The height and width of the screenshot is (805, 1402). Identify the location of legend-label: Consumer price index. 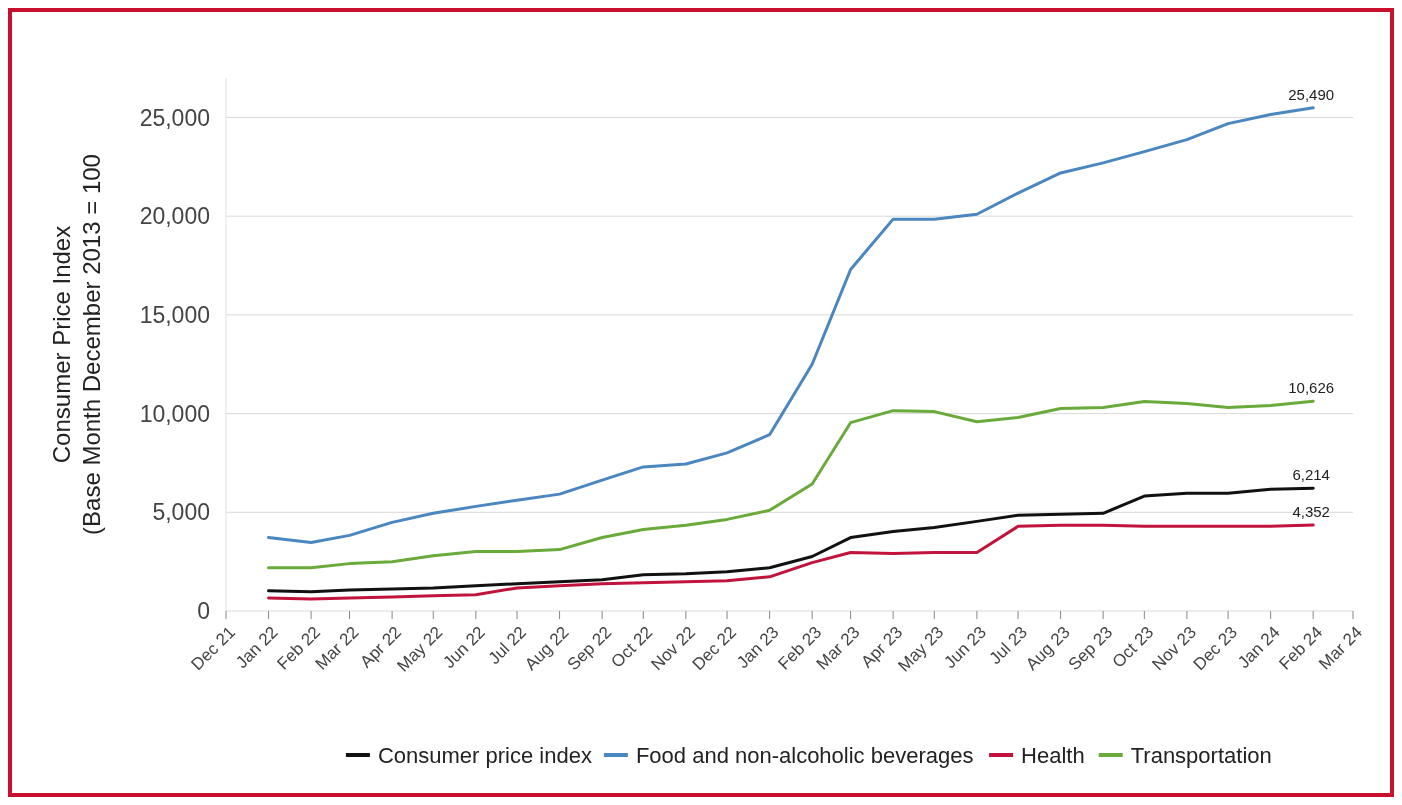
(484, 755).